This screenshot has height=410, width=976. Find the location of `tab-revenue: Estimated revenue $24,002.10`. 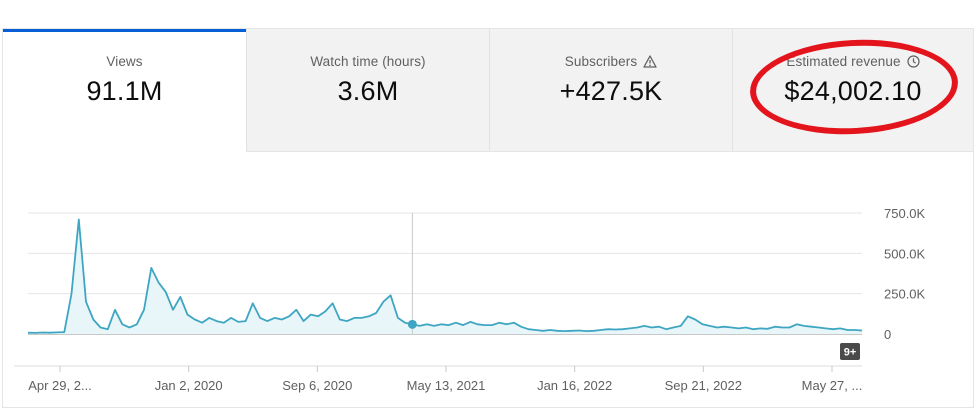

tab-revenue: Estimated revenue $24,002.10 is located at coordinates (852, 90).